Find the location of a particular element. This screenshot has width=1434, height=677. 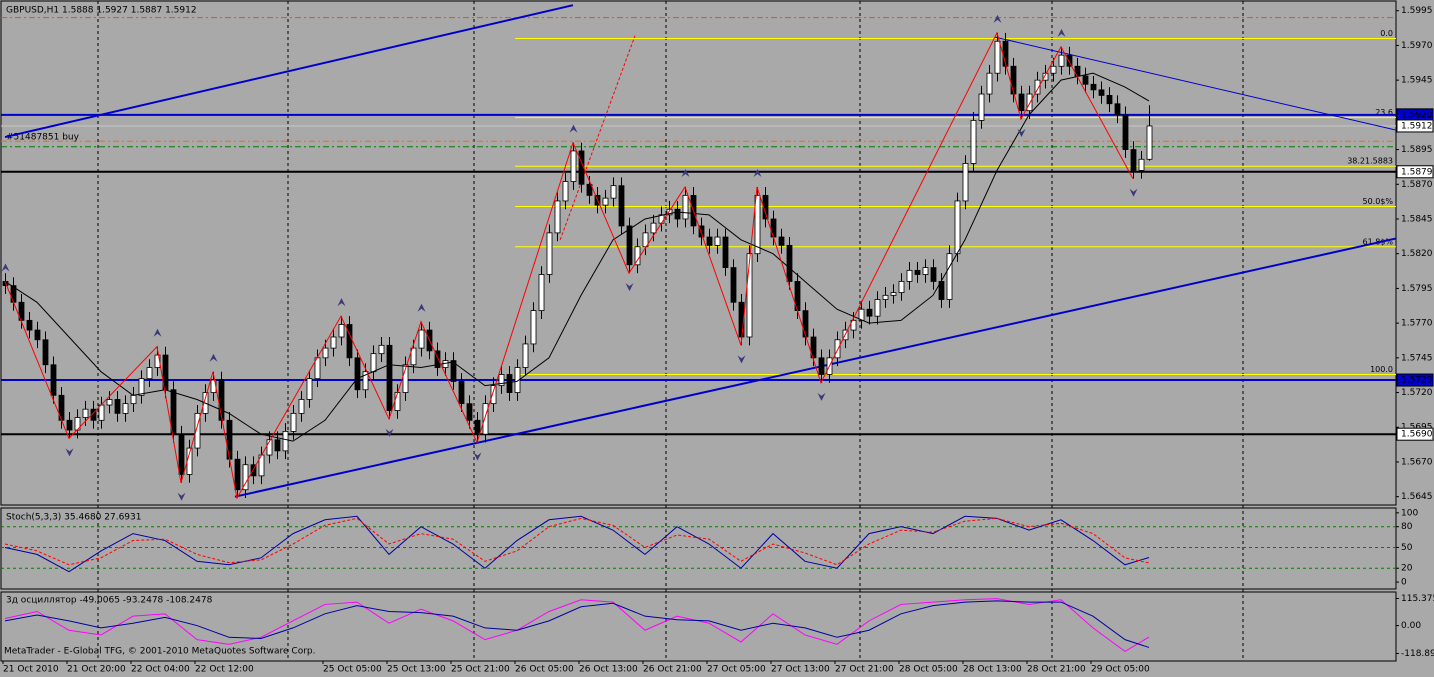

stoch-line is located at coordinates (577, 541).